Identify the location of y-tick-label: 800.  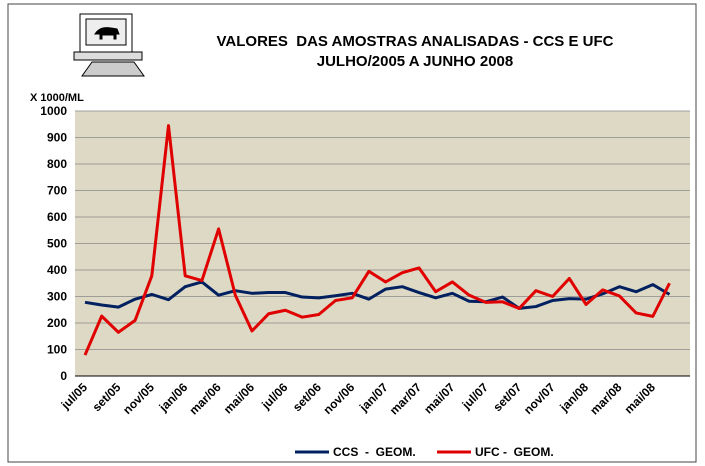
(57, 164).